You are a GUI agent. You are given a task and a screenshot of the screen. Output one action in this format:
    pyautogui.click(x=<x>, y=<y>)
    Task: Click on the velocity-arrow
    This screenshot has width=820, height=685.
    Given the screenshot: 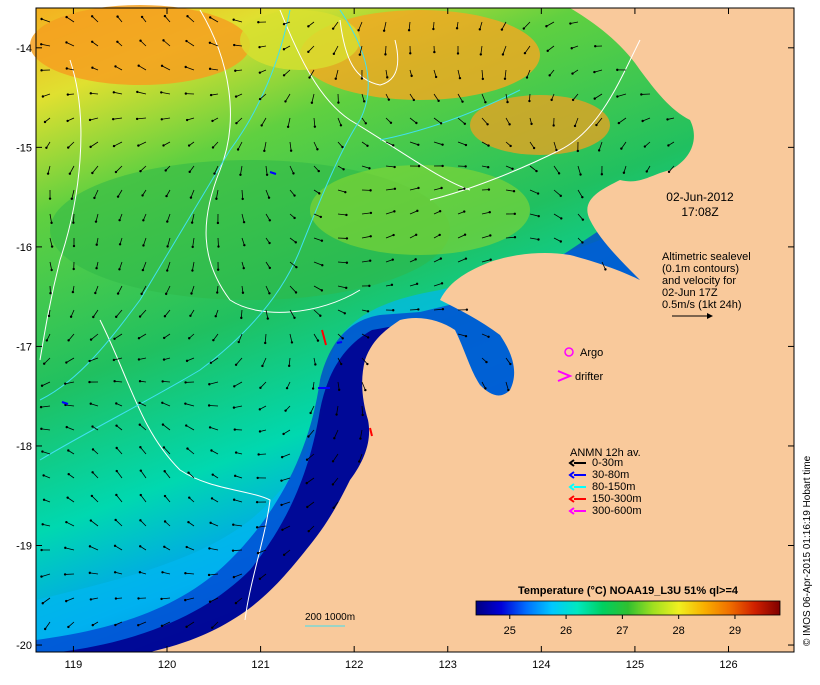 What is the action you would take?
    pyautogui.click(x=385, y=50)
    